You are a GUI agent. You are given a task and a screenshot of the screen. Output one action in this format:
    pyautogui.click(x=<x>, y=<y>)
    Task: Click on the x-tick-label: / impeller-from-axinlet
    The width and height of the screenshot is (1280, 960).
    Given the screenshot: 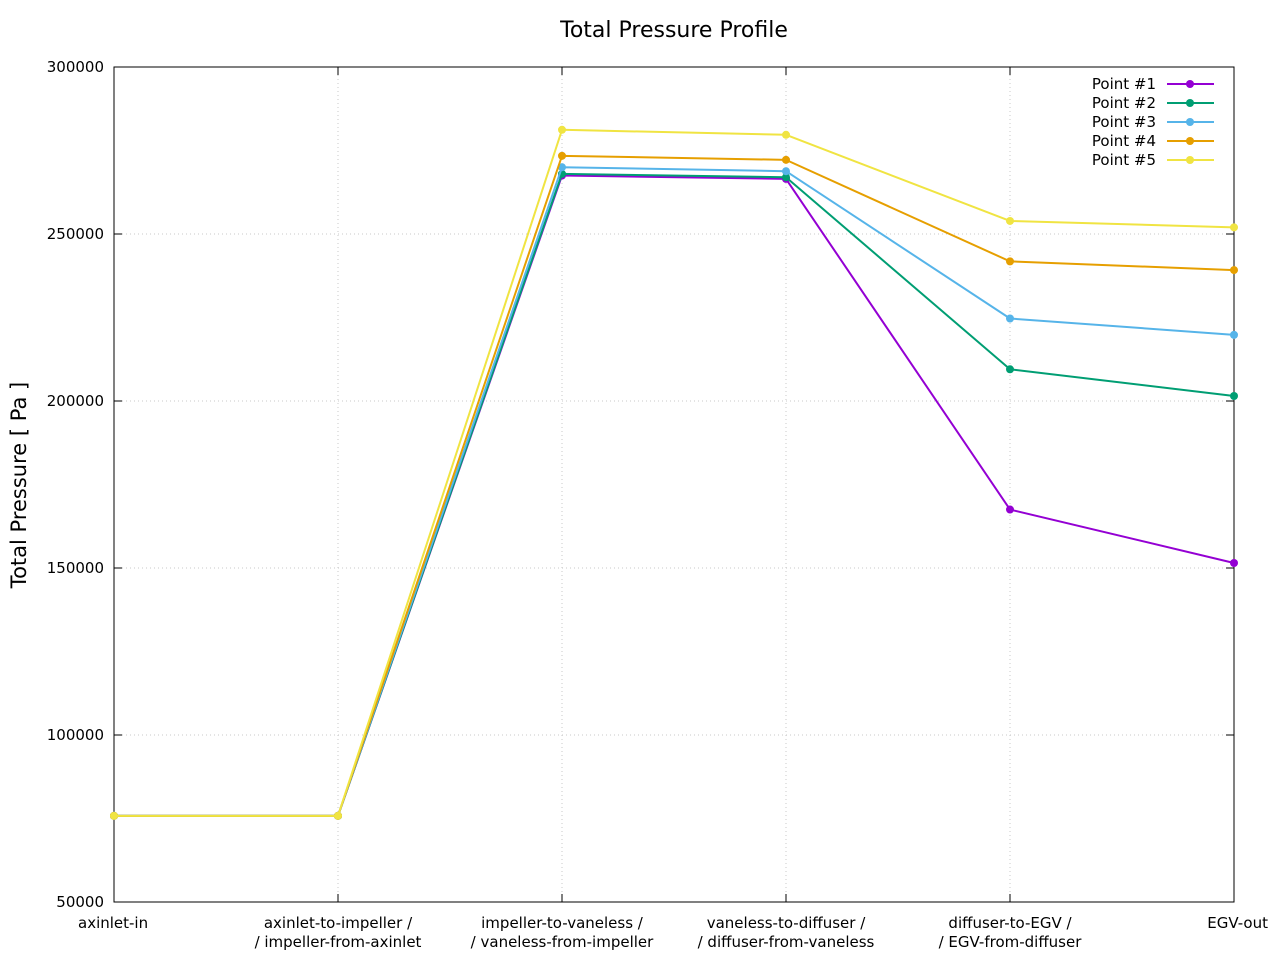 What is the action you would take?
    pyautogui.click(x=338, y=942)
    